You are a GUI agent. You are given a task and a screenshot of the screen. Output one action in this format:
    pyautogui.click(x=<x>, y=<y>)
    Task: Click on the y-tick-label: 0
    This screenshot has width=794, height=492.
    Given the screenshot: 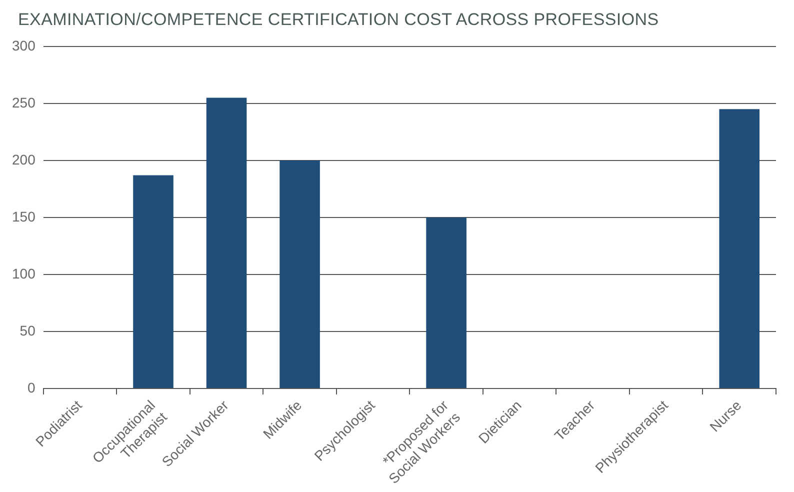 What is the action you would take?
    pyautogui.click(x=32, y=387)
    